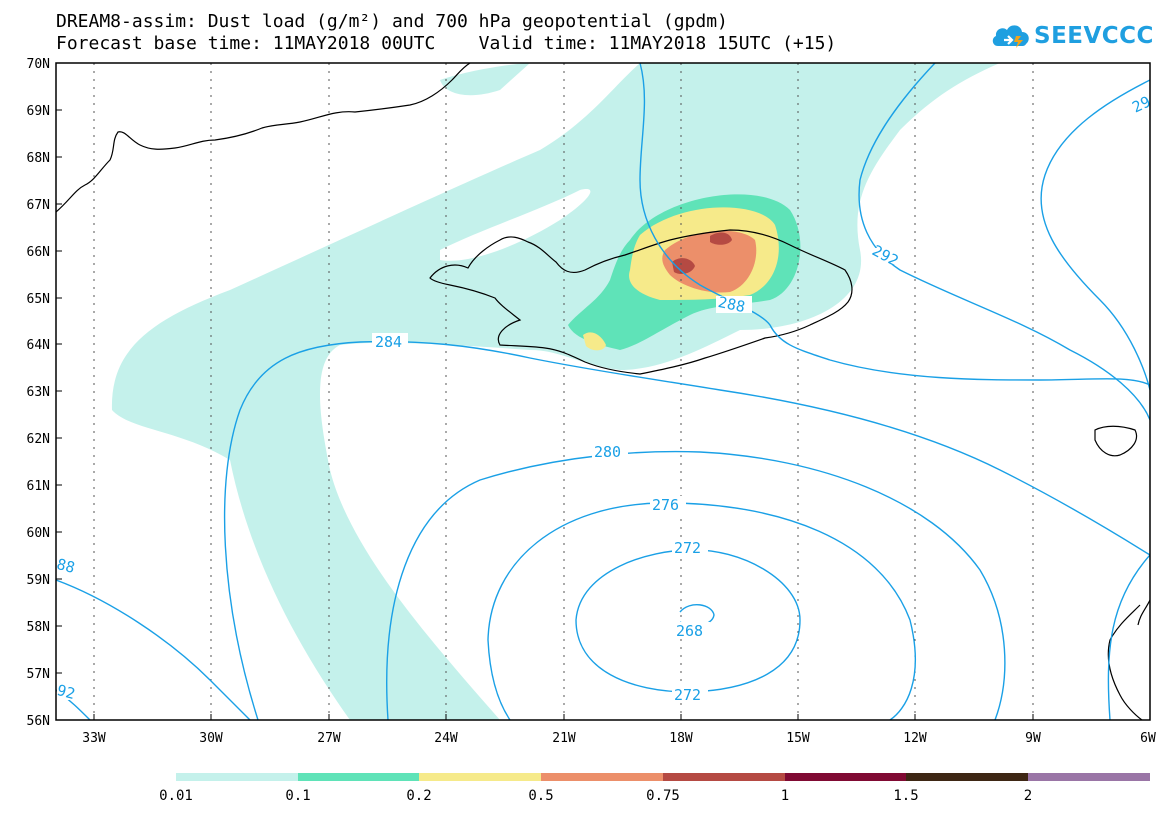 Image resolution: width=1175 pixels, height=815 pixels. What do you see at coordinates (681, 738) in the screenshot?
I see `lon-label: 18W` at bounding box center [681, 738].